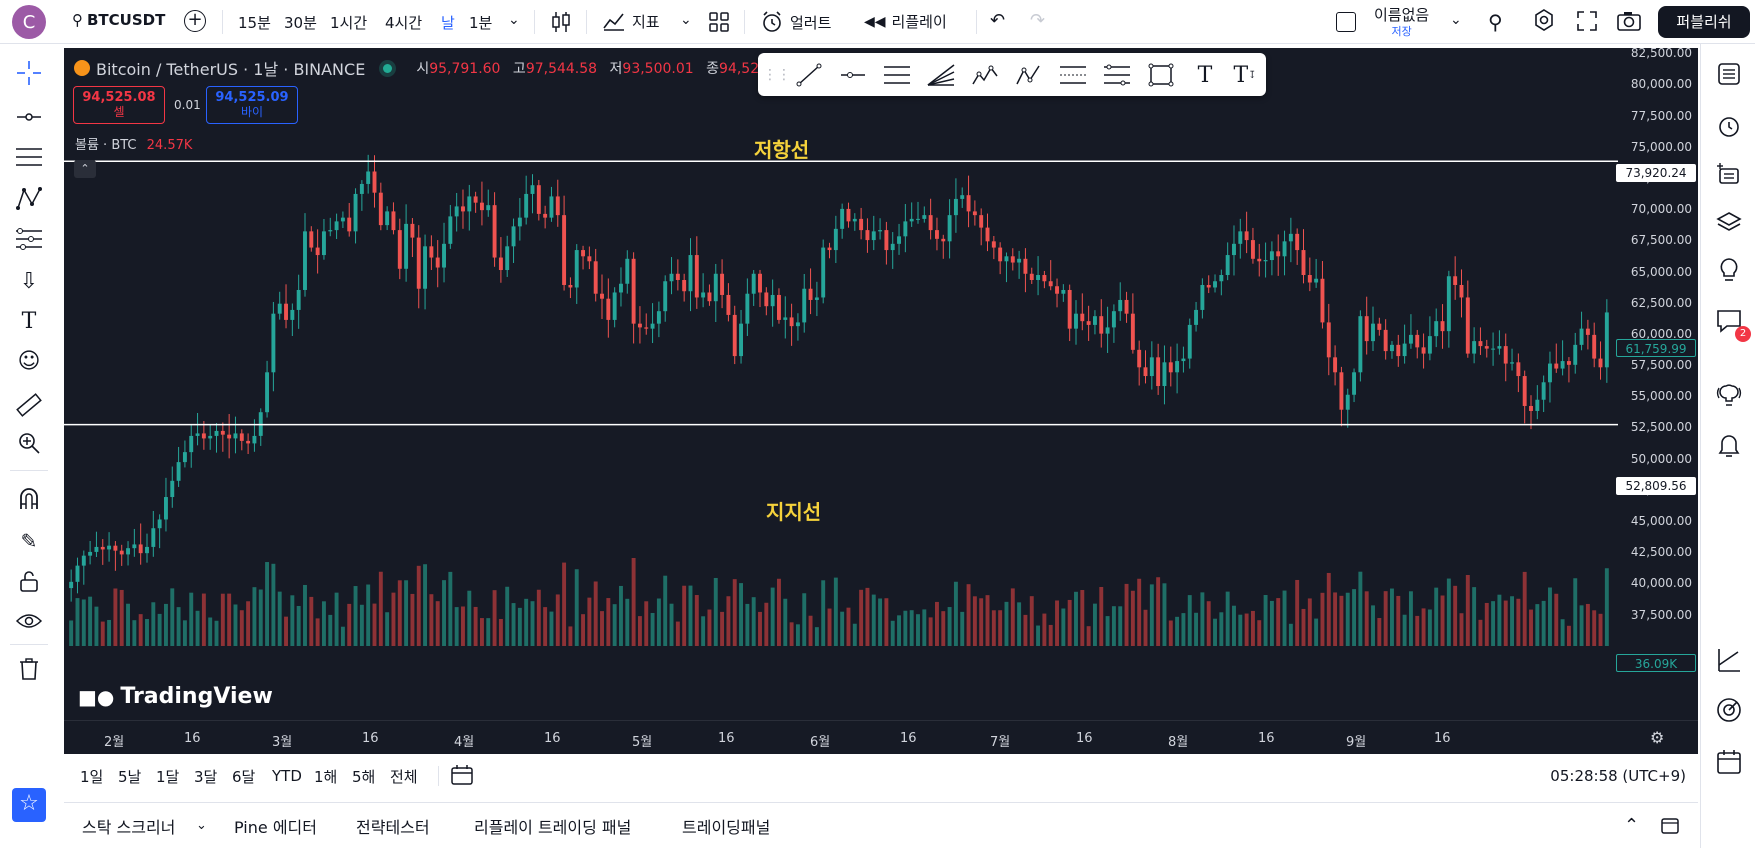  I want to click on forecast-icon, so click(29, 239).